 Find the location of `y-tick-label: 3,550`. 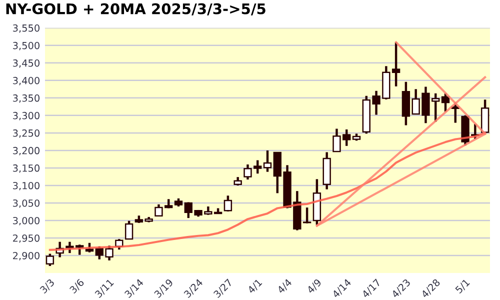

y-tick-label: 3,550 is located at coordinates (26, 28).